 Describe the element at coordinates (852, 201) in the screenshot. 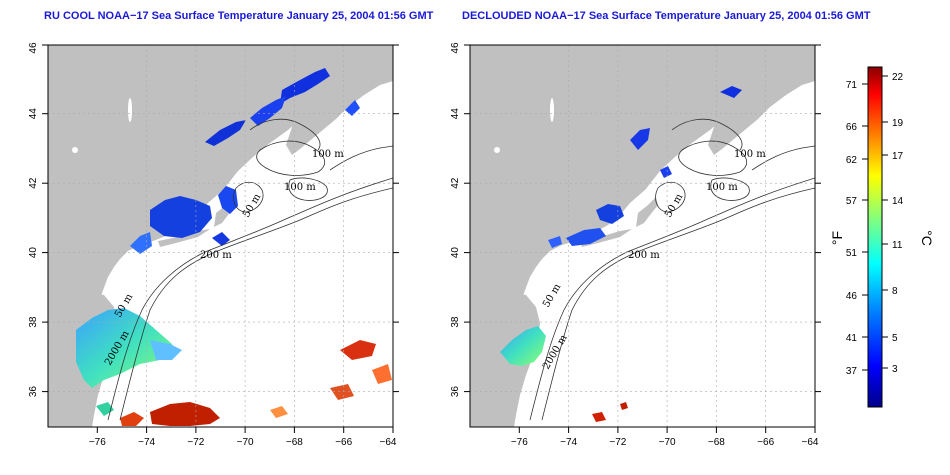

I see `colorbar-f-tick: 57` at that location.